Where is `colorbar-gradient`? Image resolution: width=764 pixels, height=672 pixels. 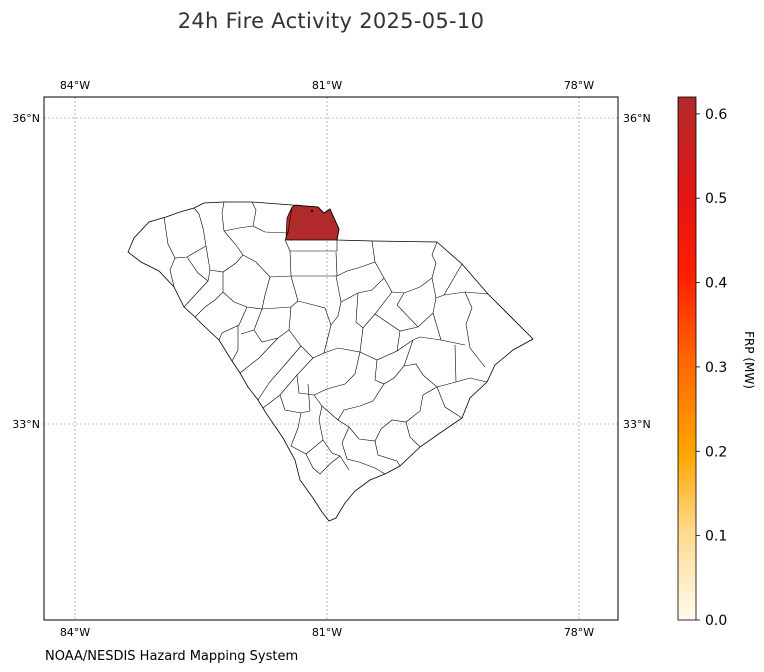
colorbar-gradient is located at coordinates (687, 358).